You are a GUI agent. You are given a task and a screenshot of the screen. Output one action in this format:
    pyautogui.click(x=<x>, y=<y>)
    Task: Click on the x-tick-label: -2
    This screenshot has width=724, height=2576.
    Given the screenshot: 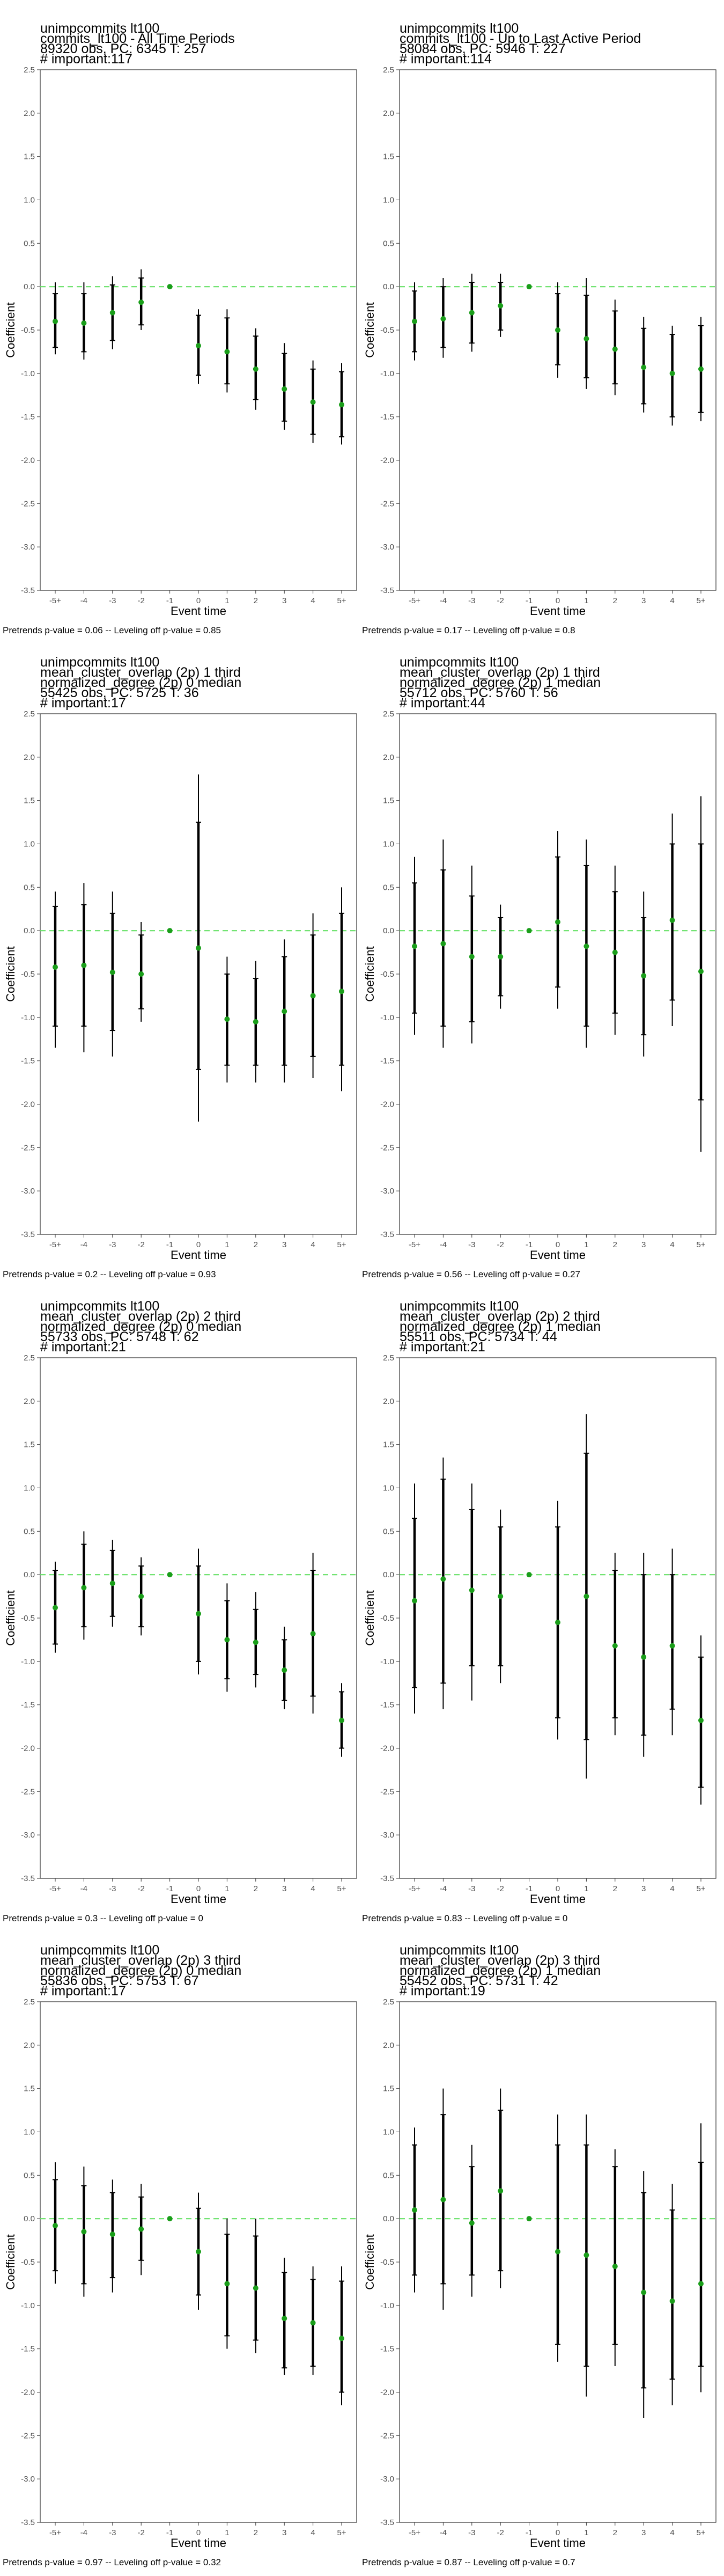 What is the action you would take?
    pyautogui.click(x=141, y=600)
    